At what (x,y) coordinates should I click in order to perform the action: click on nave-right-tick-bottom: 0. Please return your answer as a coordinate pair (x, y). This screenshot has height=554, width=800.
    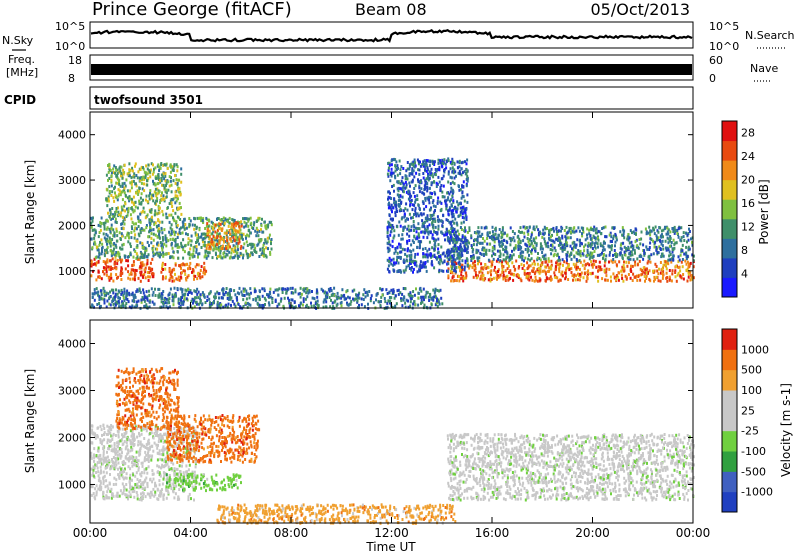
    Looking at the image, I should click on (712, 78).